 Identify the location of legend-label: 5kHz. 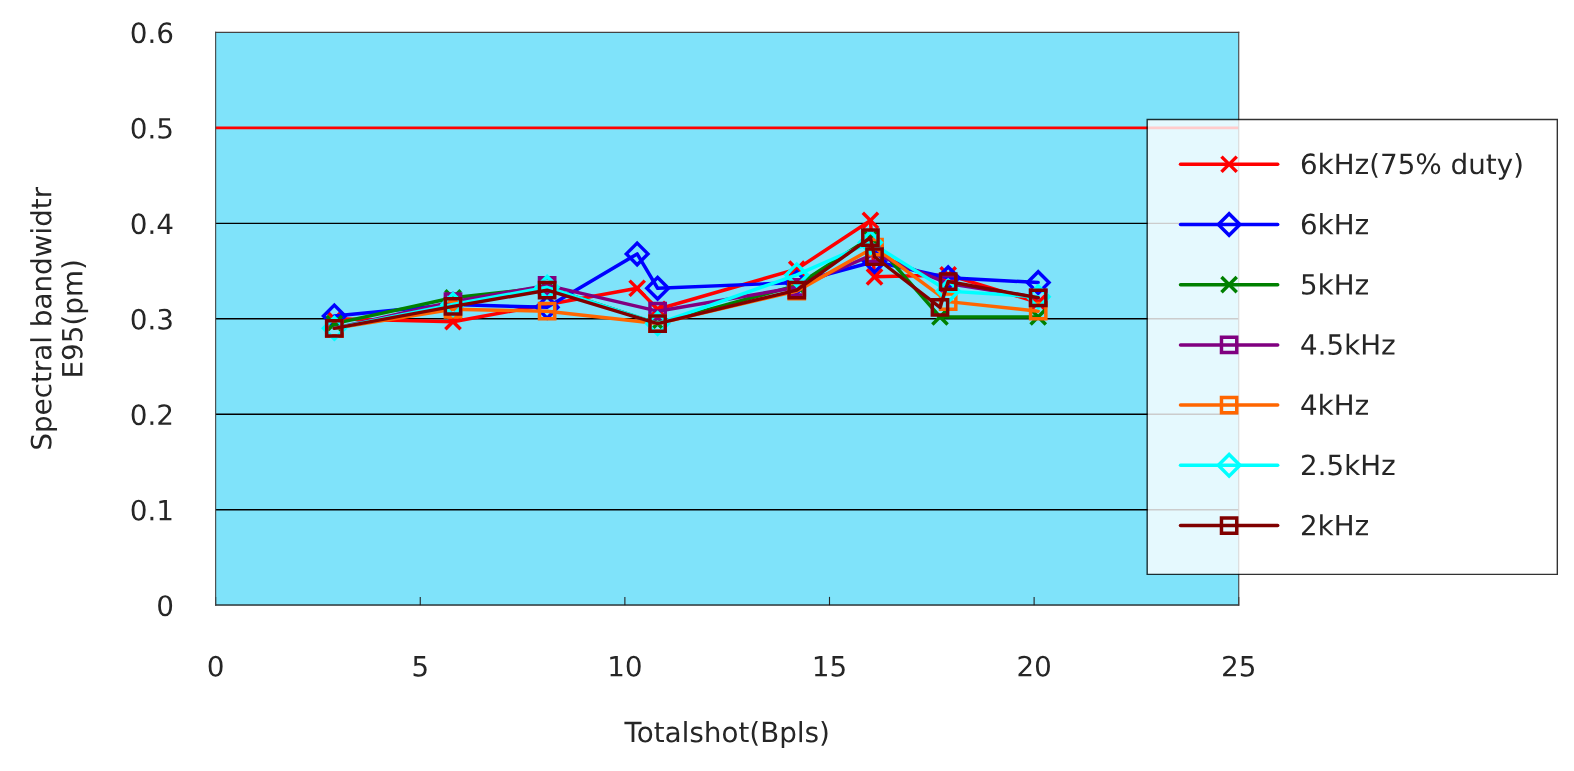
(1335, 284).